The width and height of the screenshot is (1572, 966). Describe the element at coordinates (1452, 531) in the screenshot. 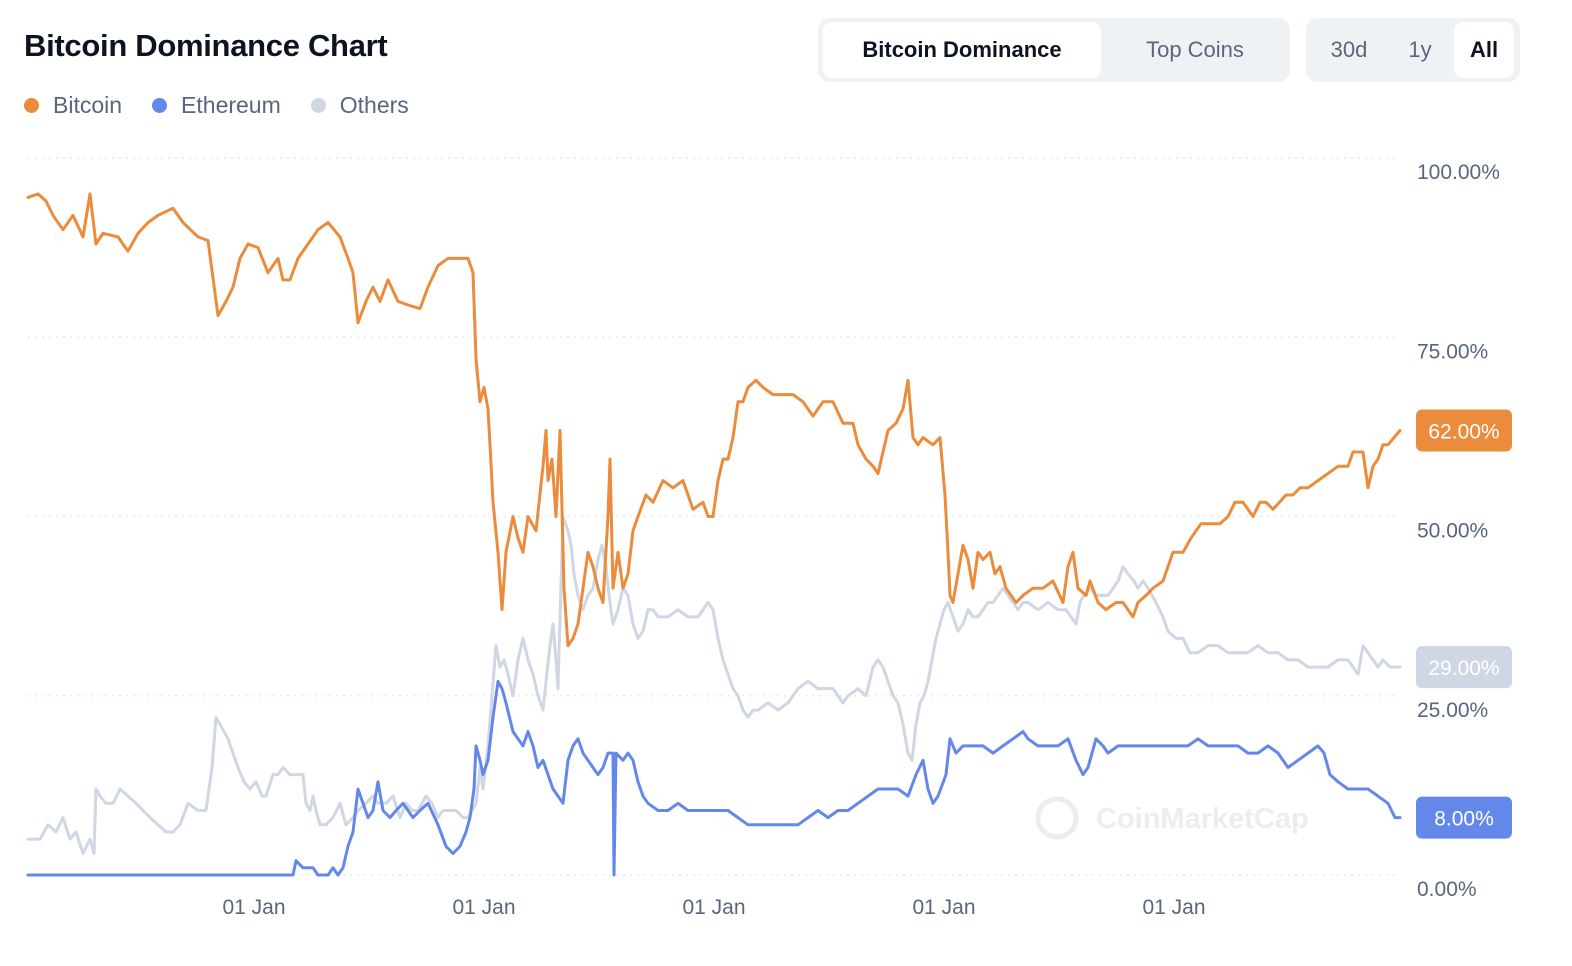

I see `y-tick-label: 50.00%` at that location.